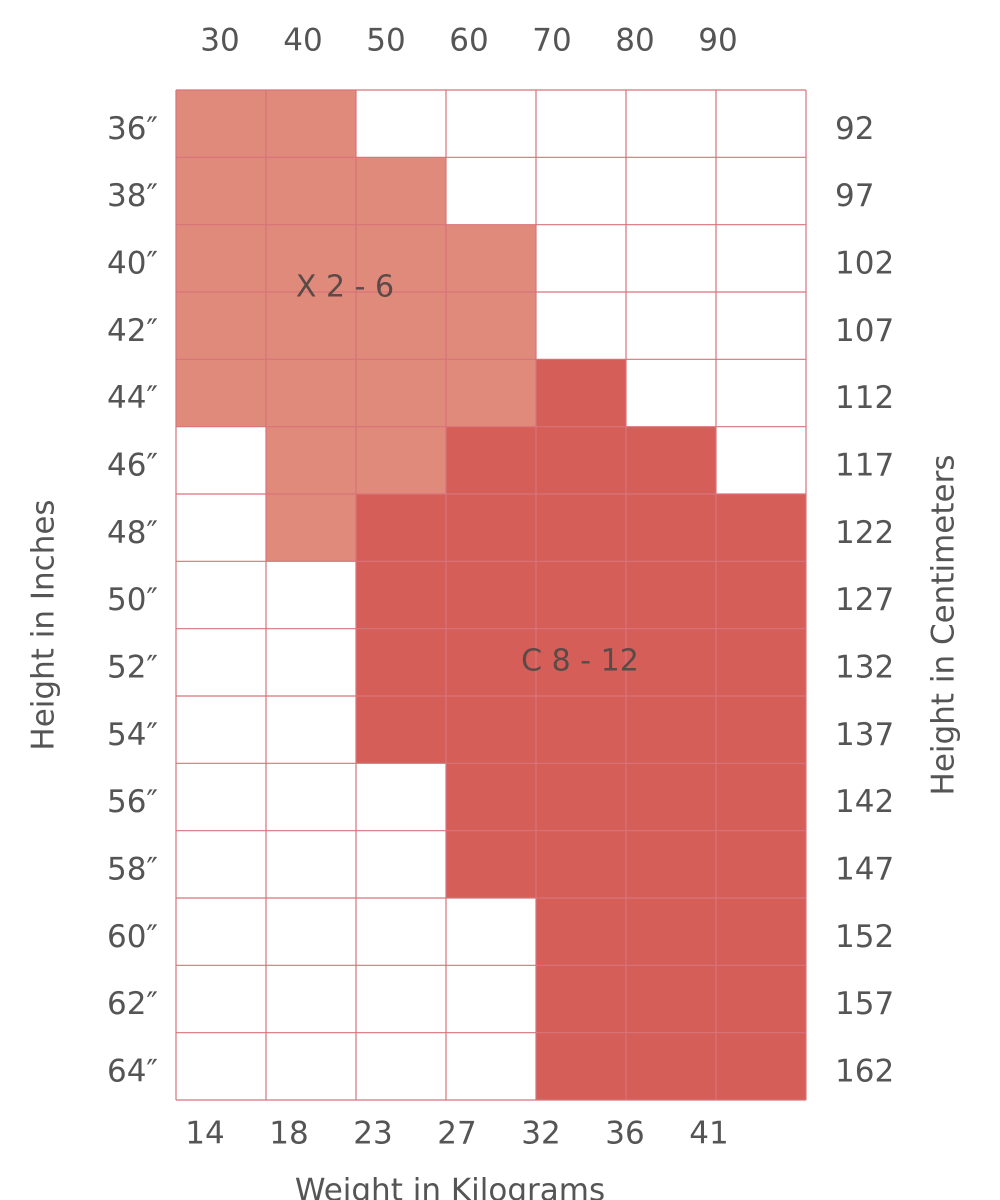 Image resolution: width=1000 pixels, height=1200 pixels. Describe the element at coordinates (864, 802) in the screenshot. I see `right-label: 142` at that location.